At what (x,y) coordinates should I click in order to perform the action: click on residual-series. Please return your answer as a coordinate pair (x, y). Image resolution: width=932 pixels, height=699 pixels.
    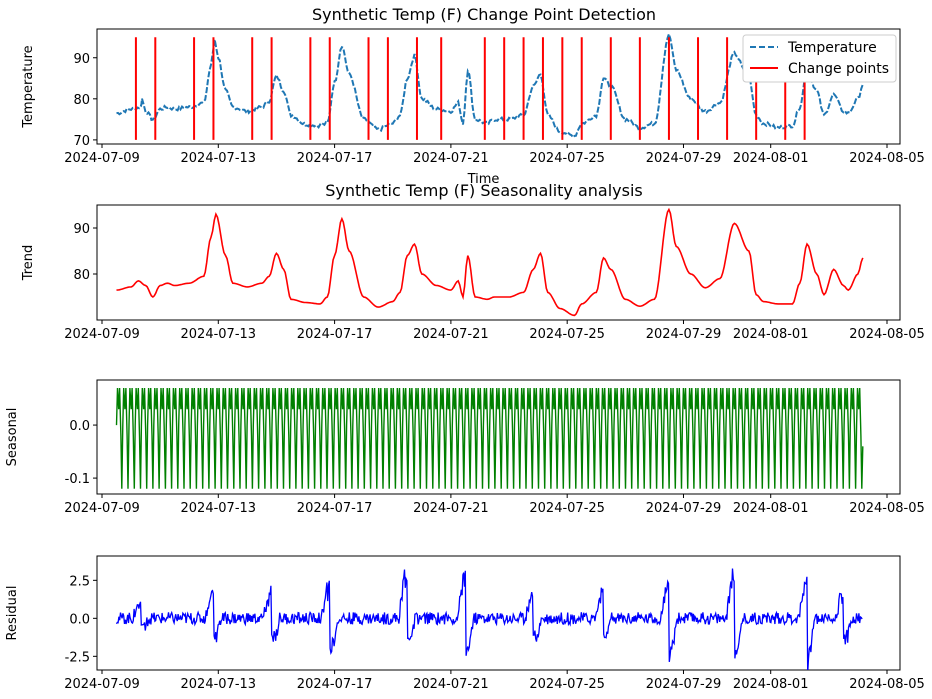
    Looking at the image, I should click on (489, 619).